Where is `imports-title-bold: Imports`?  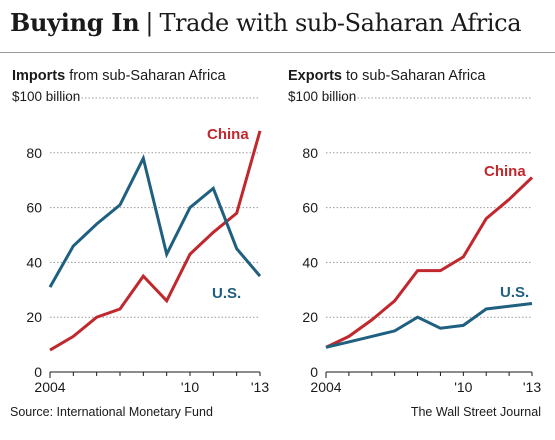 imports-title-bold: Imports is located at coordinates (38, 76).